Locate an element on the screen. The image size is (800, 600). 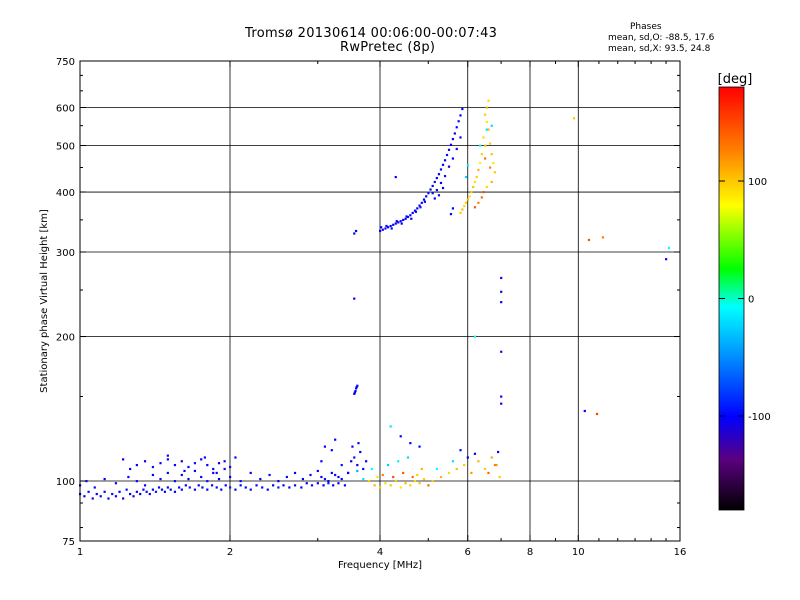
x-tick-label: 2 is located at coordinates (230, 552).